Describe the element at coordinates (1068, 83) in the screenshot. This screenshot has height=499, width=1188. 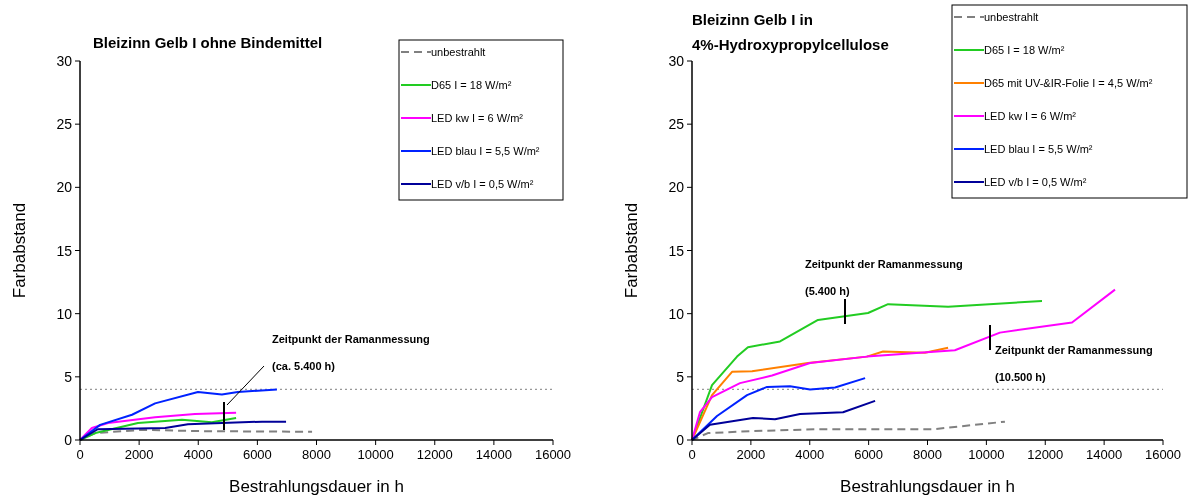
I see `legend-label: D65 mit UV-&IR-Folie I = 4,5 W/m²` at that location.